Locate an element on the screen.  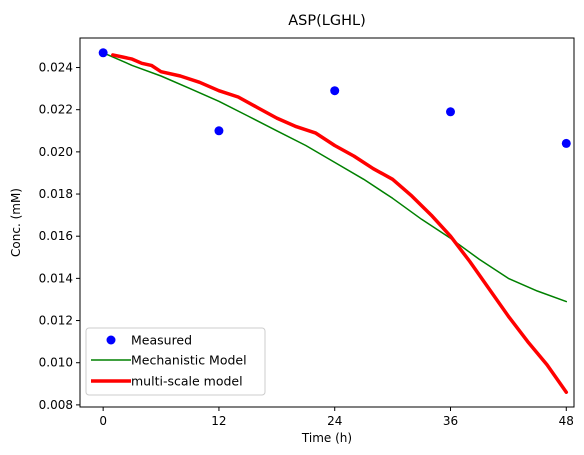
y-tick-label: 0.014 is located at coordinates (56, 278).